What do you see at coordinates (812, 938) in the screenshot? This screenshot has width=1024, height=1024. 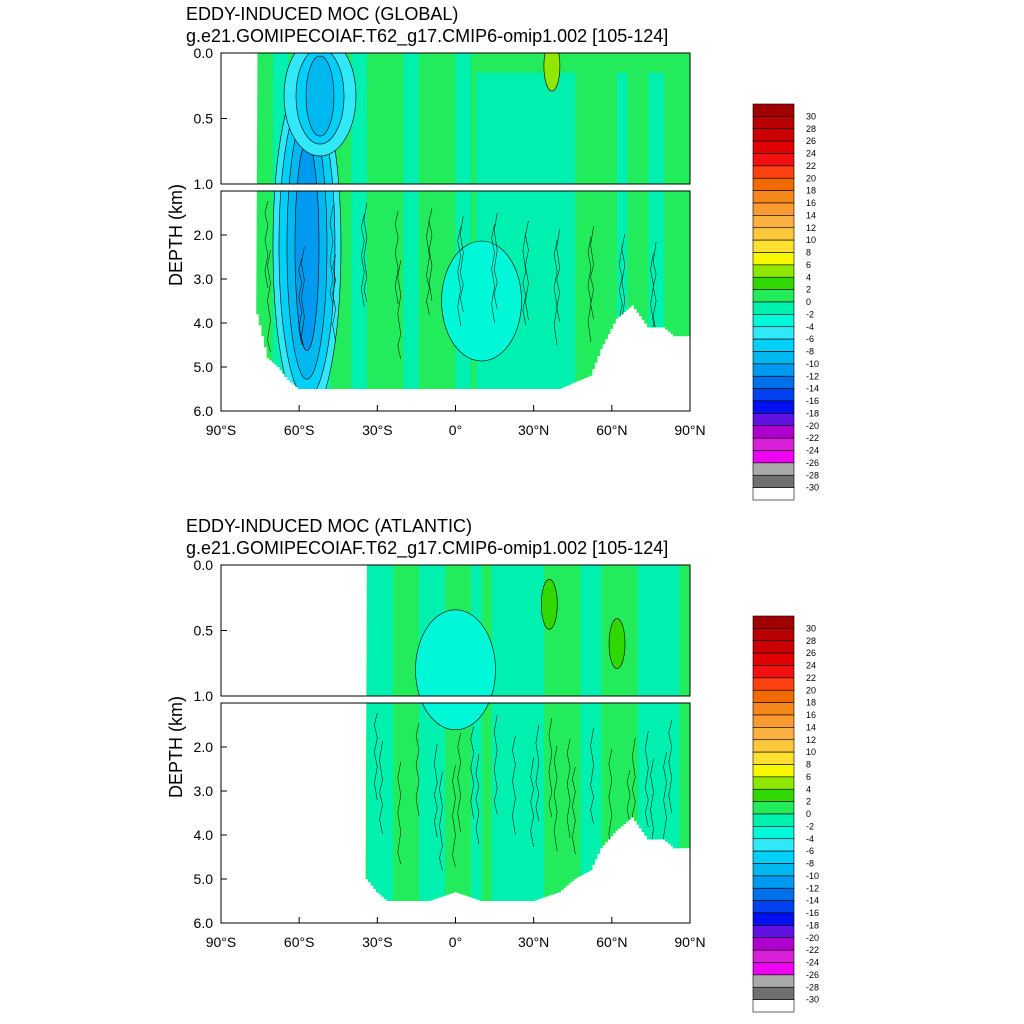 I see `colorbar-label: -20` at bounding box center [812, 938].